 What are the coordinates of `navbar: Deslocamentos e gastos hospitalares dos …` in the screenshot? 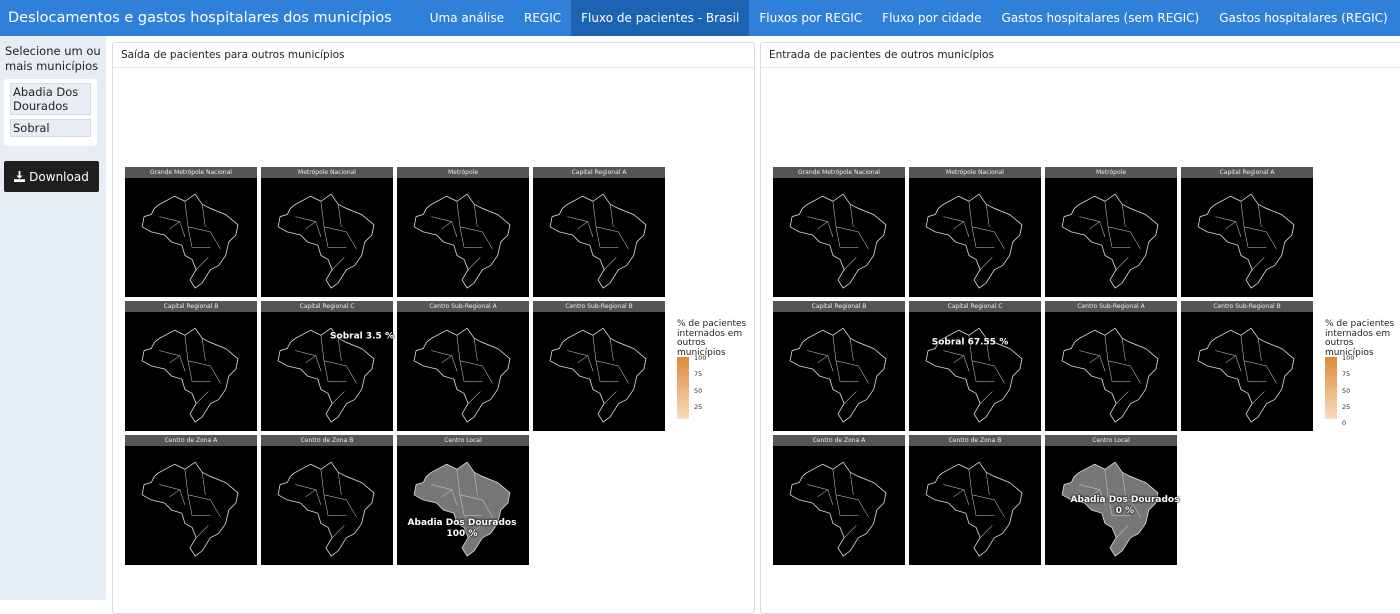 It's located at (700, 18).